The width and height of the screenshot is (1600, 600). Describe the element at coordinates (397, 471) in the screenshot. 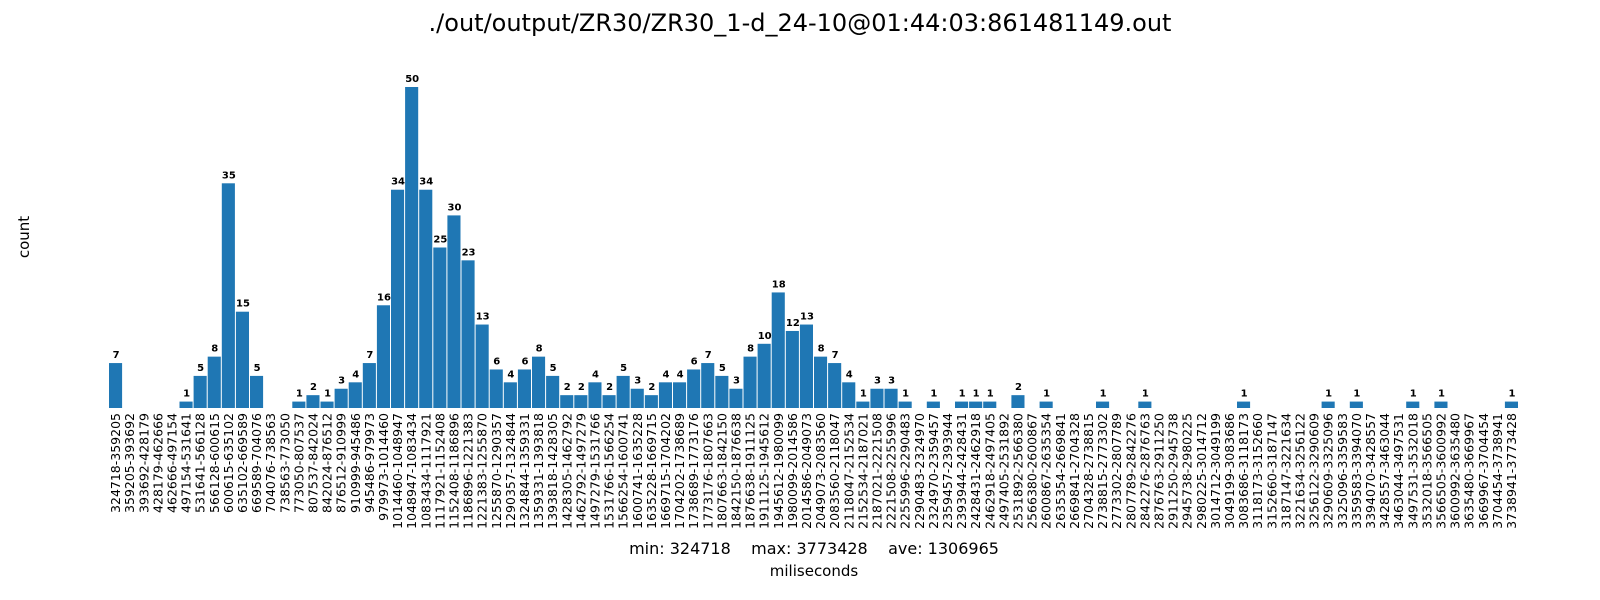

I see `x-tick-label: 1014460-1048947` at that location.